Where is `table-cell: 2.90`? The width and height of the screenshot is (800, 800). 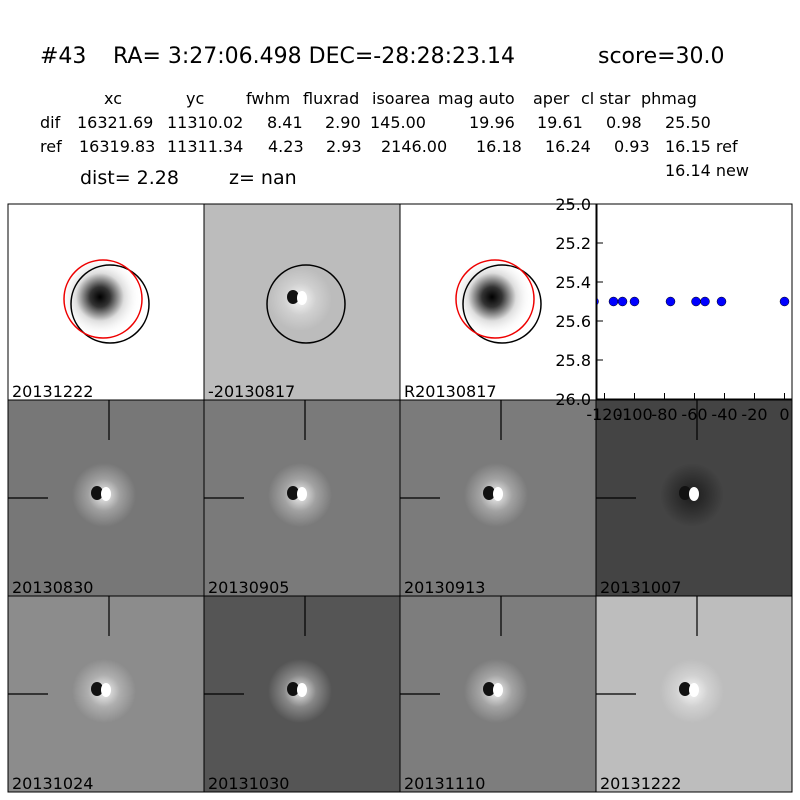
table-cell: 2.90 is located at coordinates (343, 122).